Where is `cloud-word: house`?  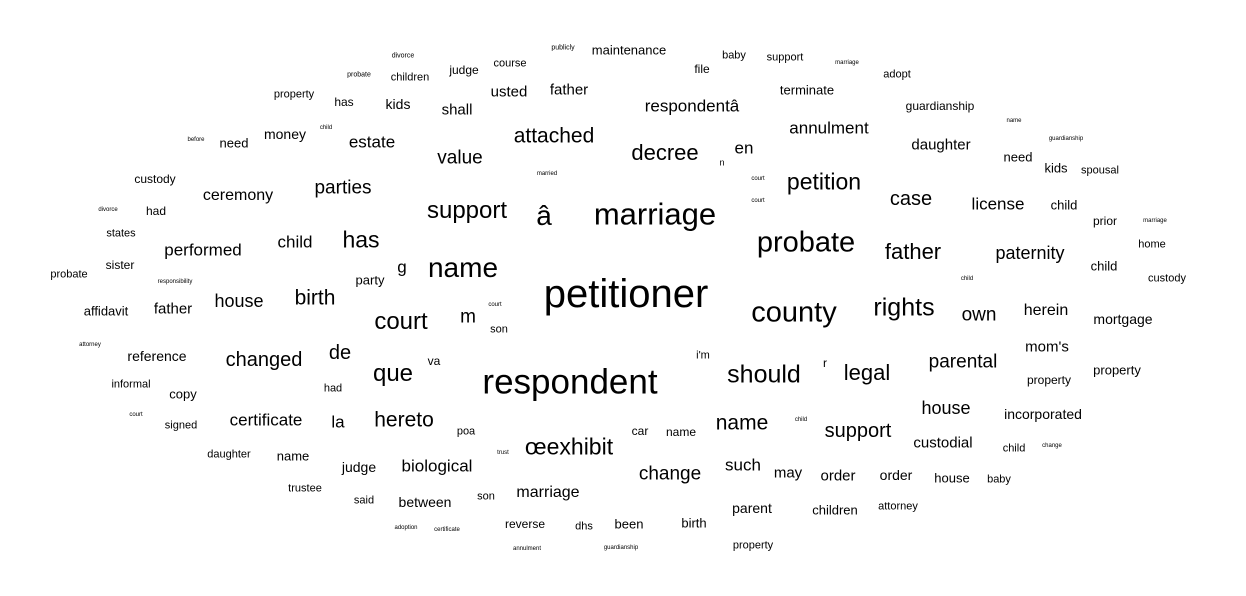
cloud-word: house is located at coordinates (952, 478).